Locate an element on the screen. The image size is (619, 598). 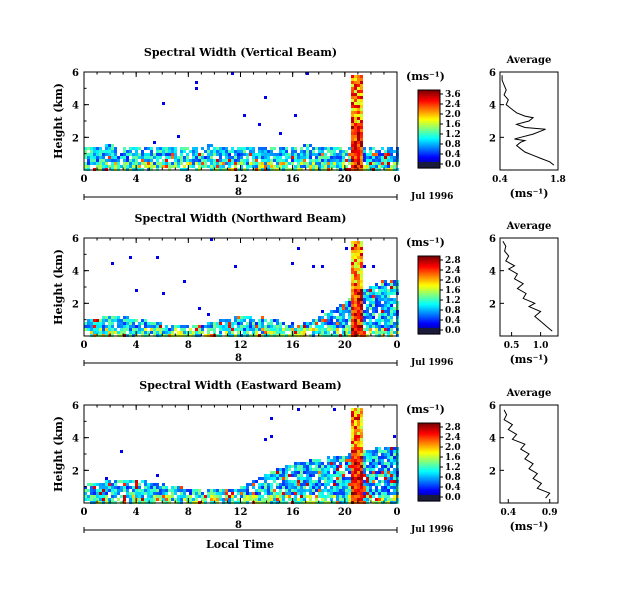
colorbar-label: (ms⁻¹) is located at coordinates (425, 409).